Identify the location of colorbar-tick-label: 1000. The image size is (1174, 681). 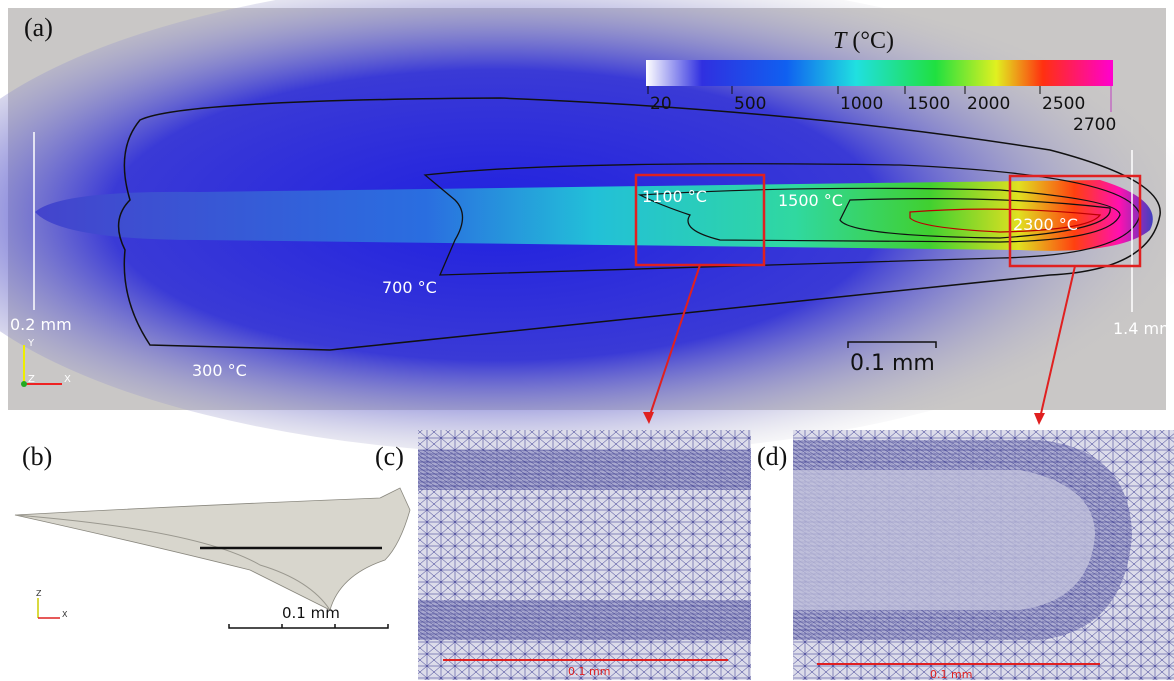
(861, 104).